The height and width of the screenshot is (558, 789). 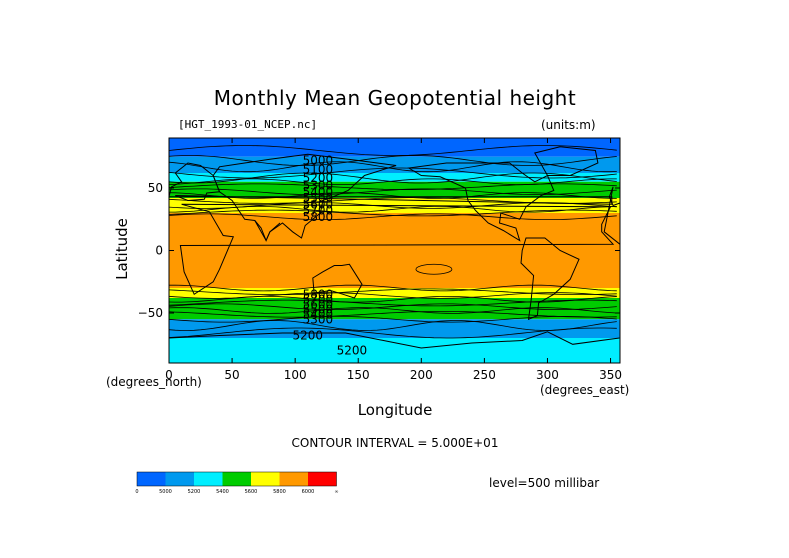 I want to click on coastline-antarctica, so click(x=394, y=340).